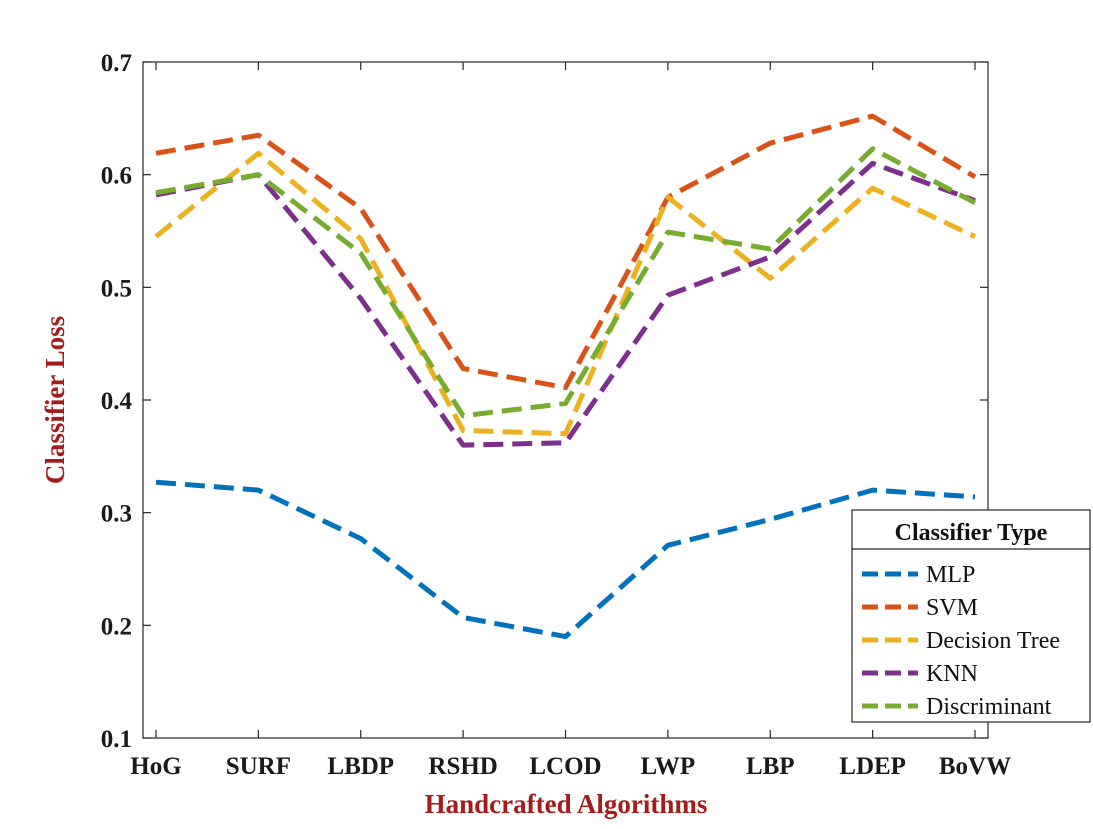  Describe the element at coordinates (952, 674) in the screenshot. I see `legend-label-knn: KNN` at that location.